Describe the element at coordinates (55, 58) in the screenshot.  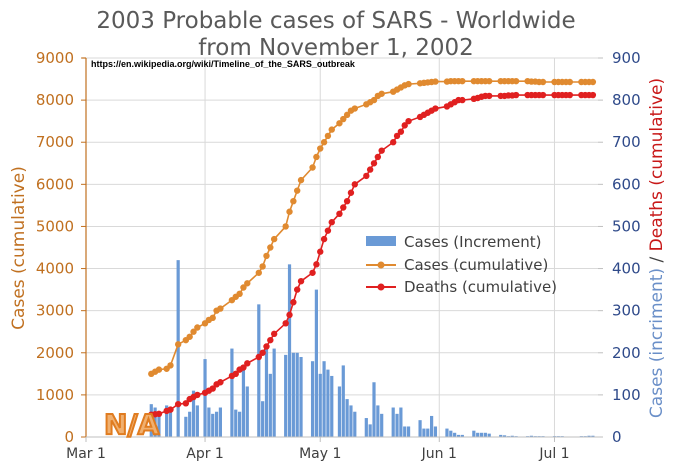
I see `left-tick-label: 9000` at that location.